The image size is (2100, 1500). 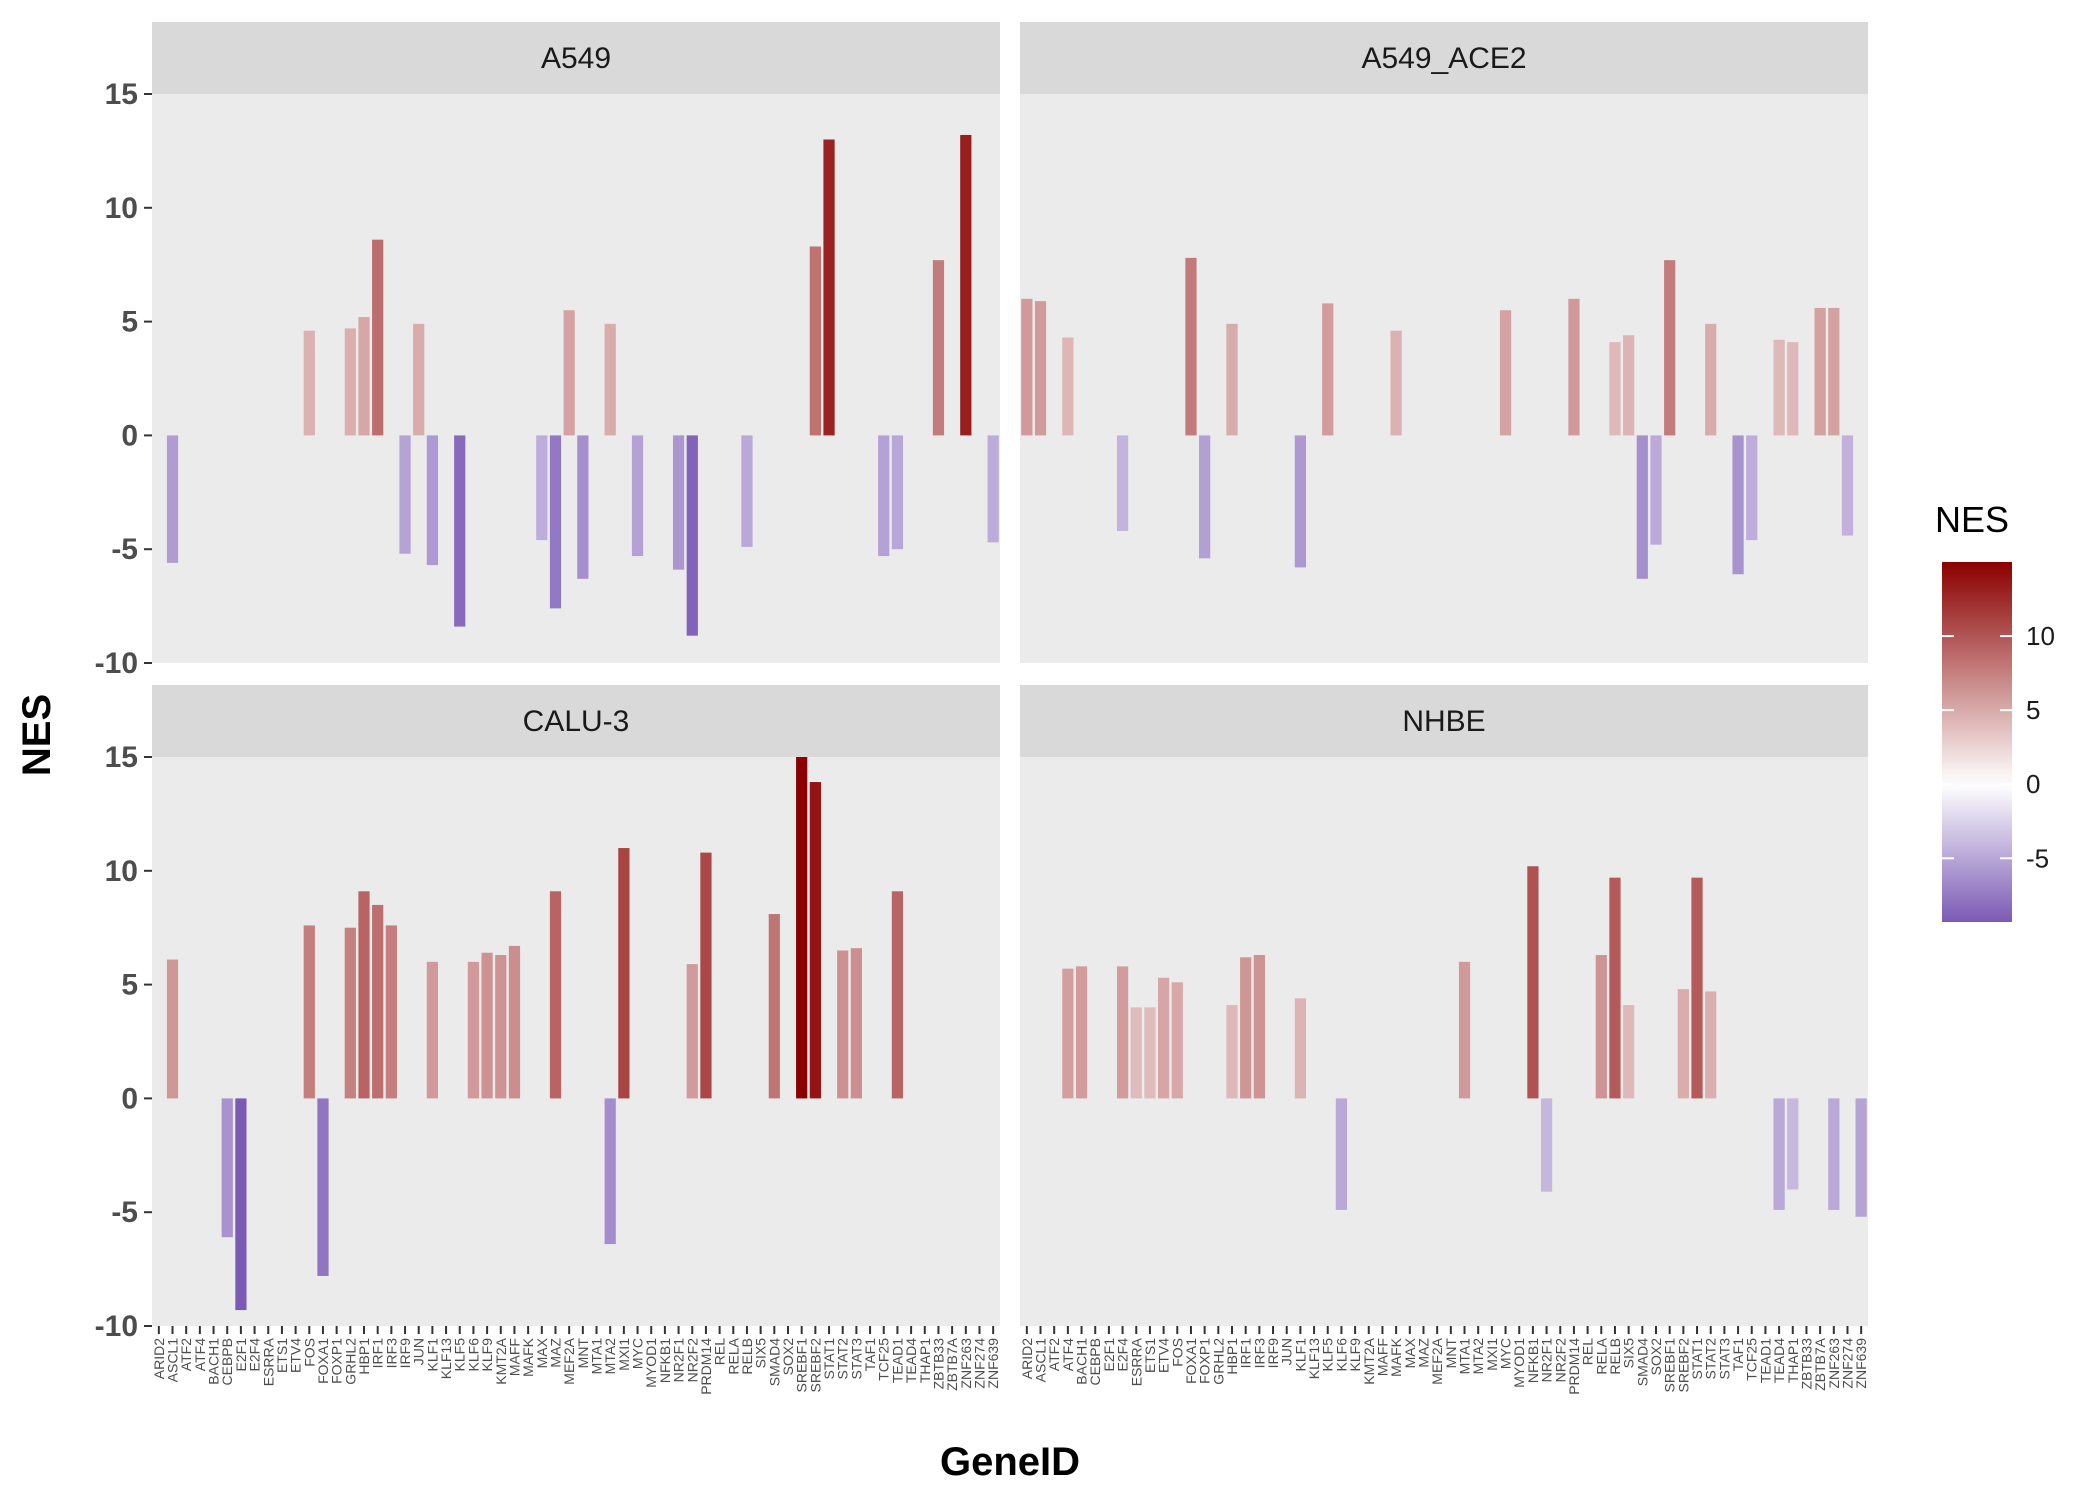 I want to click on x-tick-label: SREBF1, so click(x=802, y=1365).